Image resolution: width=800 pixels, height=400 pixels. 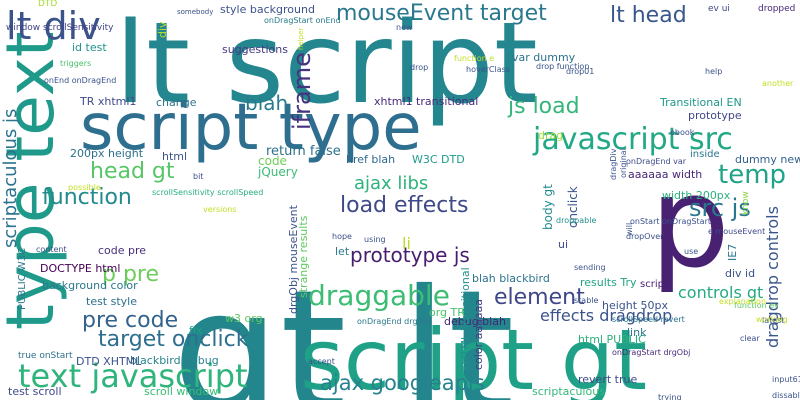 I want to click on cloud-word: revert true, so click(x=608, y=379).